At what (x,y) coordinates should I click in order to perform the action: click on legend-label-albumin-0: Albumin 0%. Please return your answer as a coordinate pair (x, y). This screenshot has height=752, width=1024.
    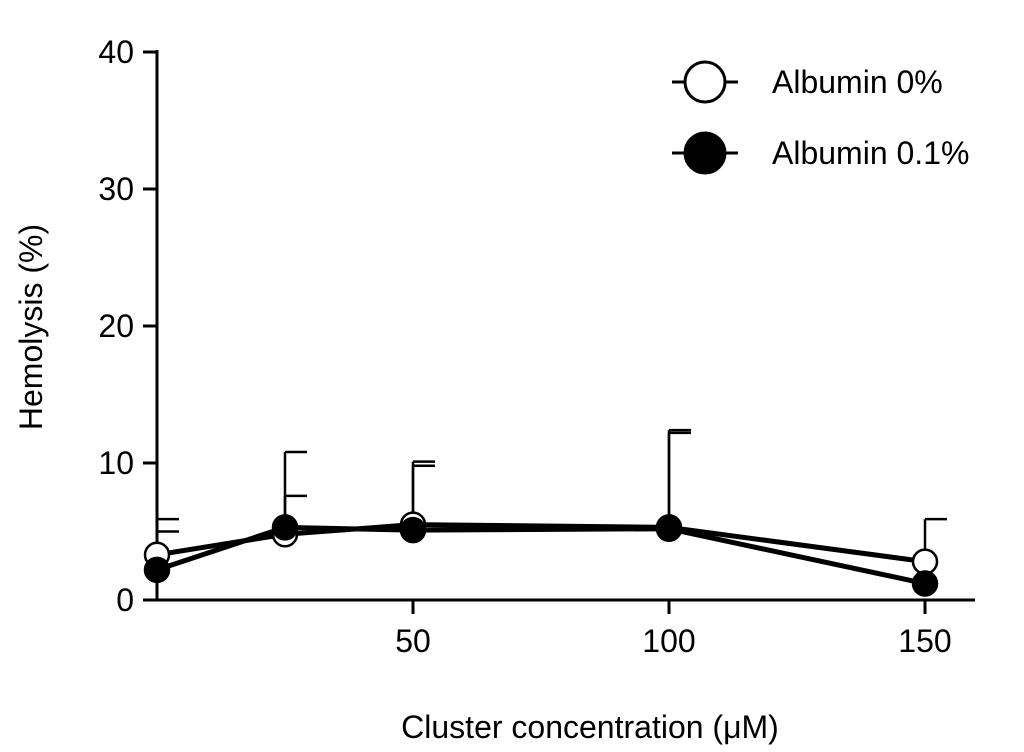
    Looking at the image, I should click on (857, 82).